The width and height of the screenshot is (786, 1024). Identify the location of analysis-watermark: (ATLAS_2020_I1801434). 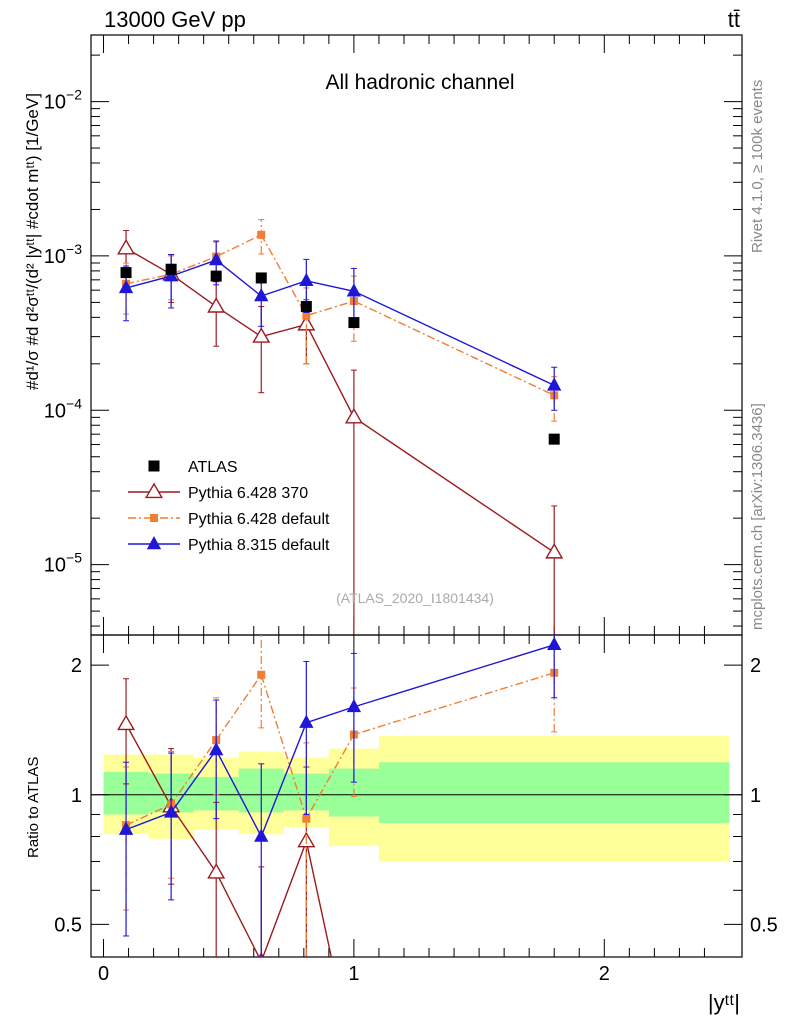
(415, 598).